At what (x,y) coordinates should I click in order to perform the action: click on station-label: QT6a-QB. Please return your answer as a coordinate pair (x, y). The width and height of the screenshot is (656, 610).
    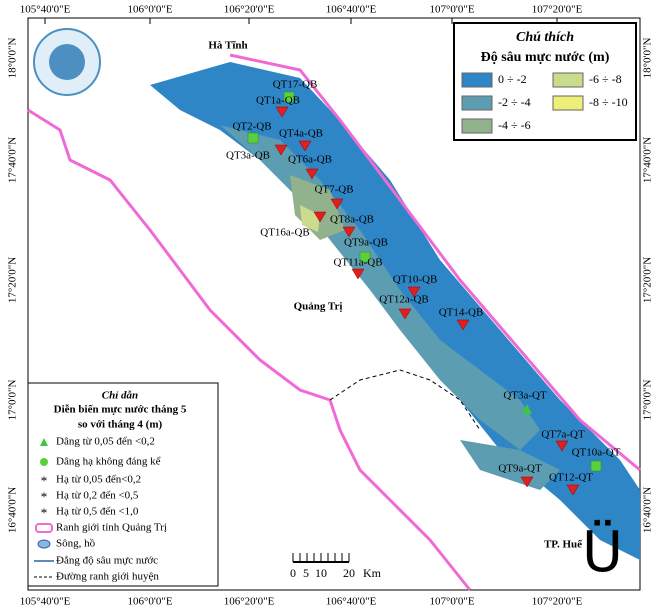
    Looking at the image, I should click on (310, 160).